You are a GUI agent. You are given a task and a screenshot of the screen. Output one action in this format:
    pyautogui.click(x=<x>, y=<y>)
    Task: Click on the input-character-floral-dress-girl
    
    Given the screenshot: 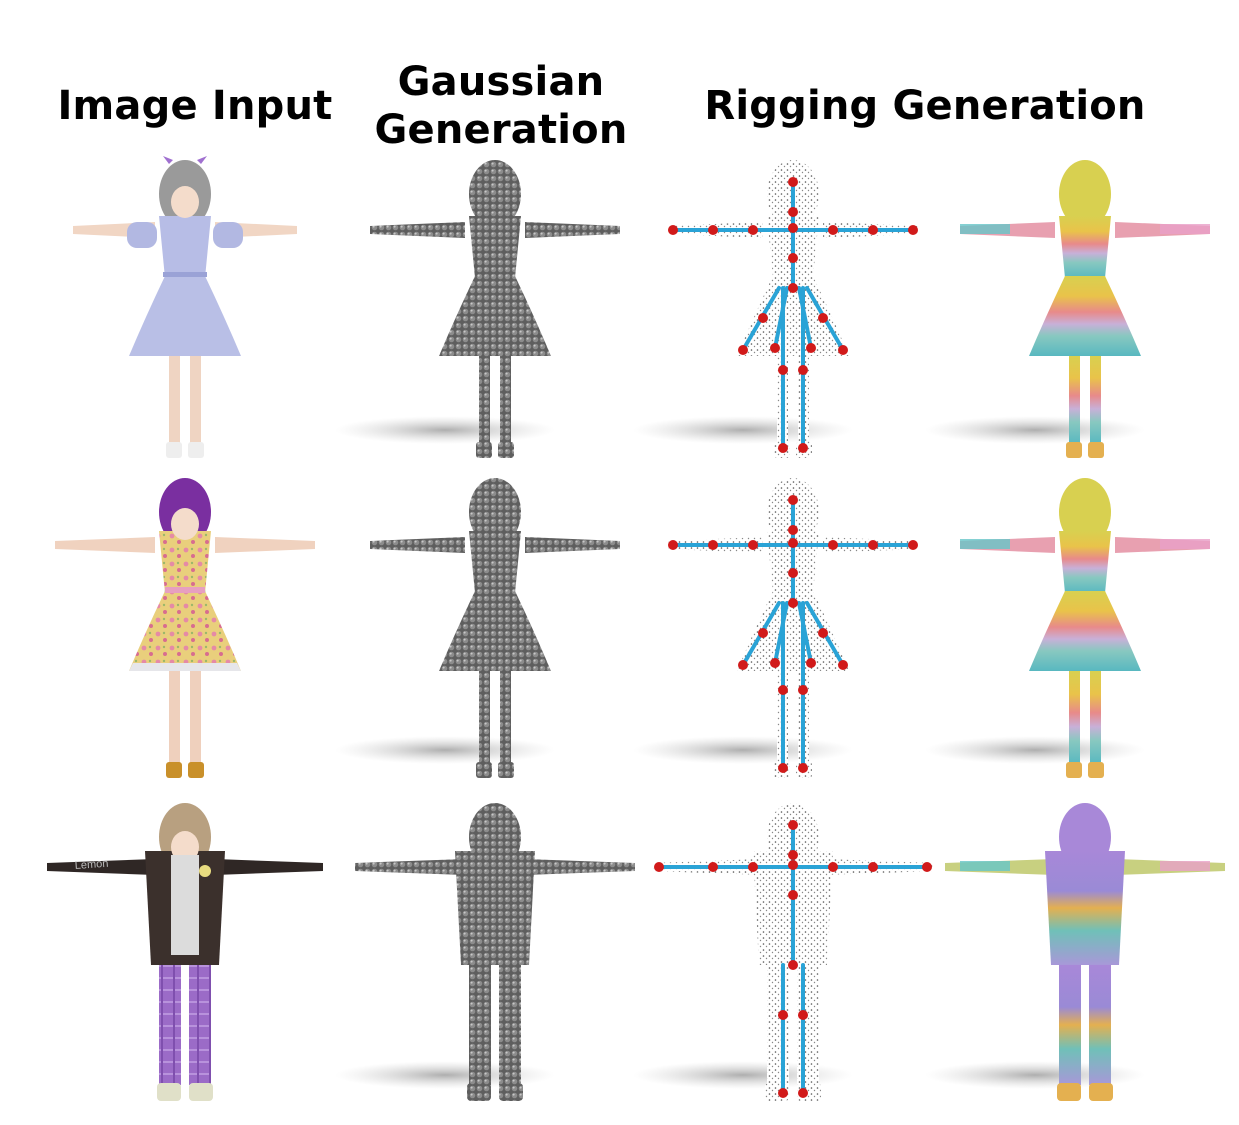 What is the action you would take?
    pyautogui.click(x=185, y=628)
    